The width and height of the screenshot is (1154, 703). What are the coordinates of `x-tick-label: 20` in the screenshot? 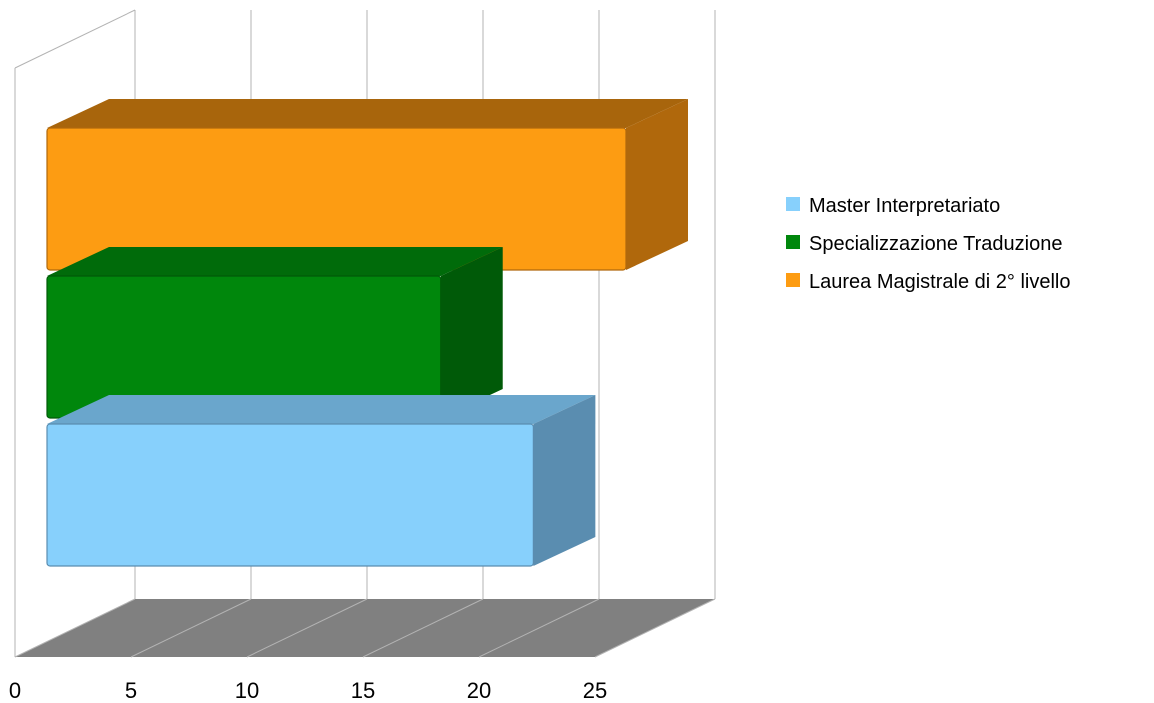 It's located at (479, 690).